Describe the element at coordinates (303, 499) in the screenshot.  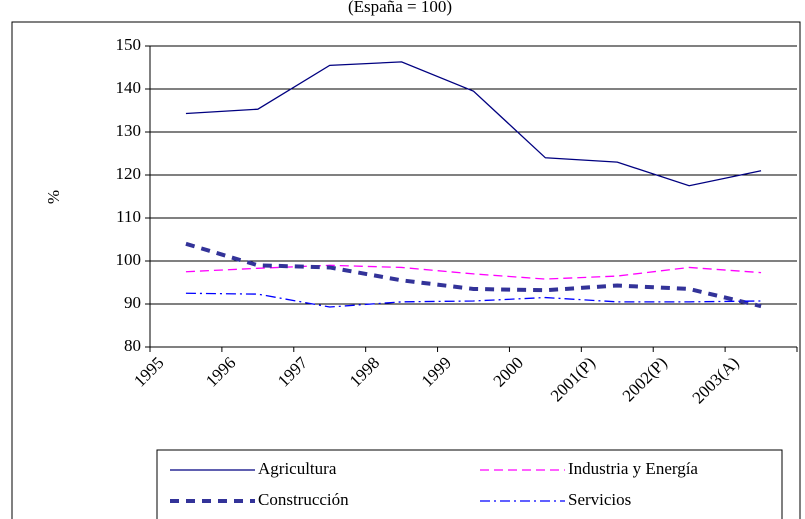
I see `legend-label: Construcción` at that location.